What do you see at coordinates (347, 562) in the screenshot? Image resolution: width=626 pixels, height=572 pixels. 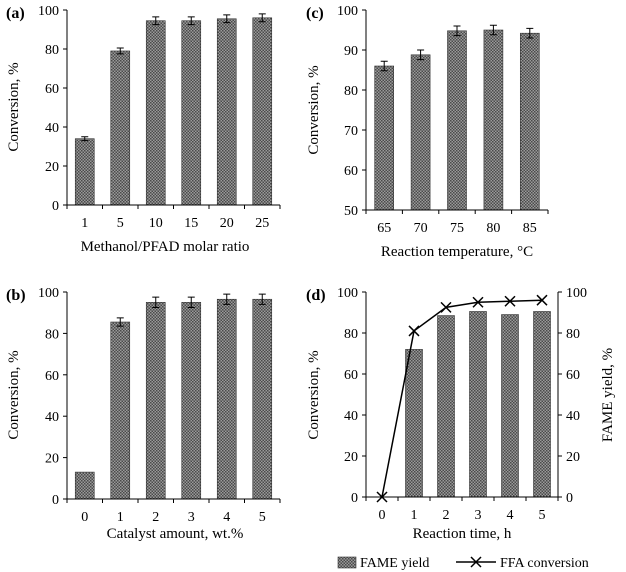 I see `legend-bar-swatch` at bounding box center [347, 562].